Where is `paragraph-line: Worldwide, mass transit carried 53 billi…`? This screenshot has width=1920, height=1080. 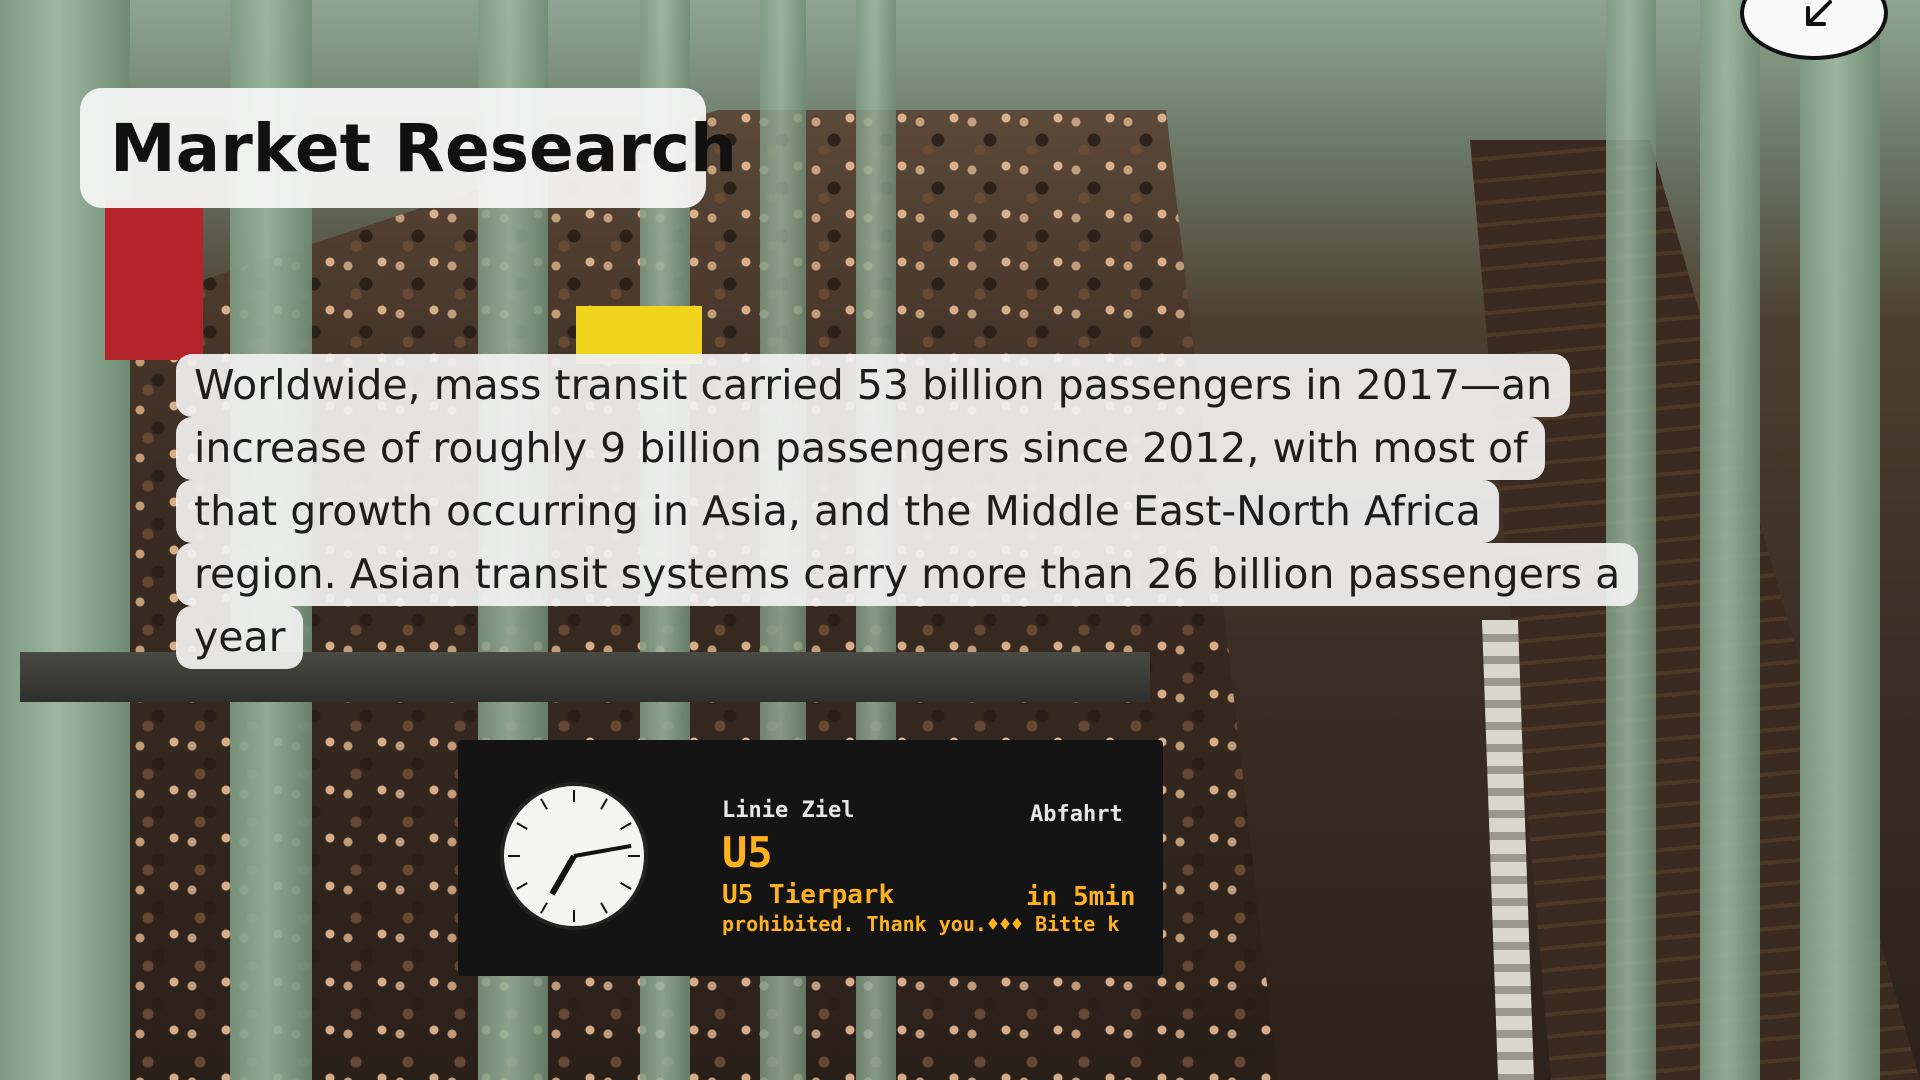
paragraph-line: Worldwide, mass transit carried 53 billi… is located at coordinates (873, 385).